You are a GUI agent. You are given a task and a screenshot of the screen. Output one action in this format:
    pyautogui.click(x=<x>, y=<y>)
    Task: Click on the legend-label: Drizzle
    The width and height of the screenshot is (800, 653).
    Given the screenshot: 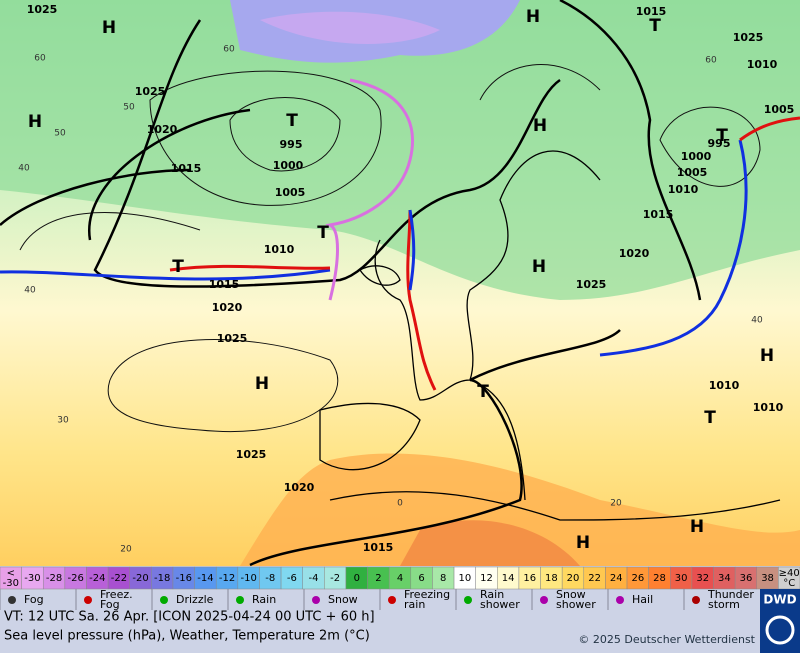 What is the action you would take?
    pyautogui.click(x=195, y=599)
    